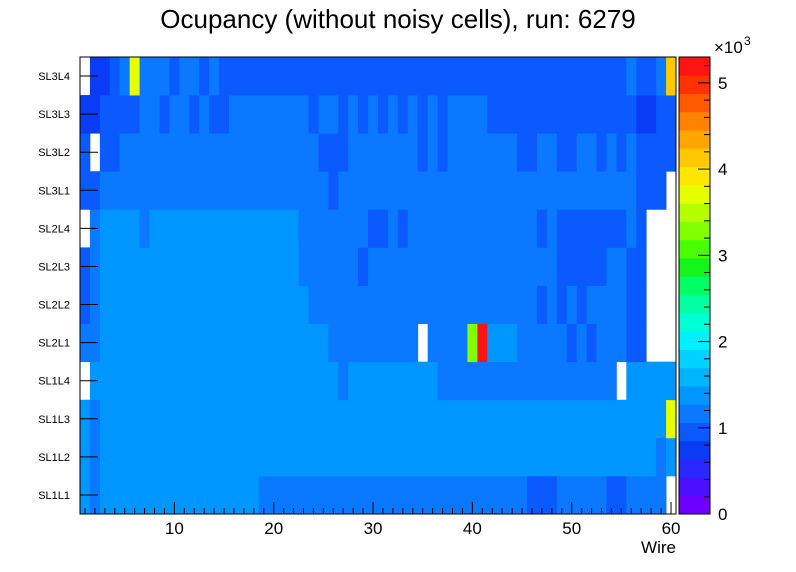  What do you see at coordinates (54, 267) in the screenshot?
I see `y-tick-label: SL2L3` at bounding box center [54, 267].